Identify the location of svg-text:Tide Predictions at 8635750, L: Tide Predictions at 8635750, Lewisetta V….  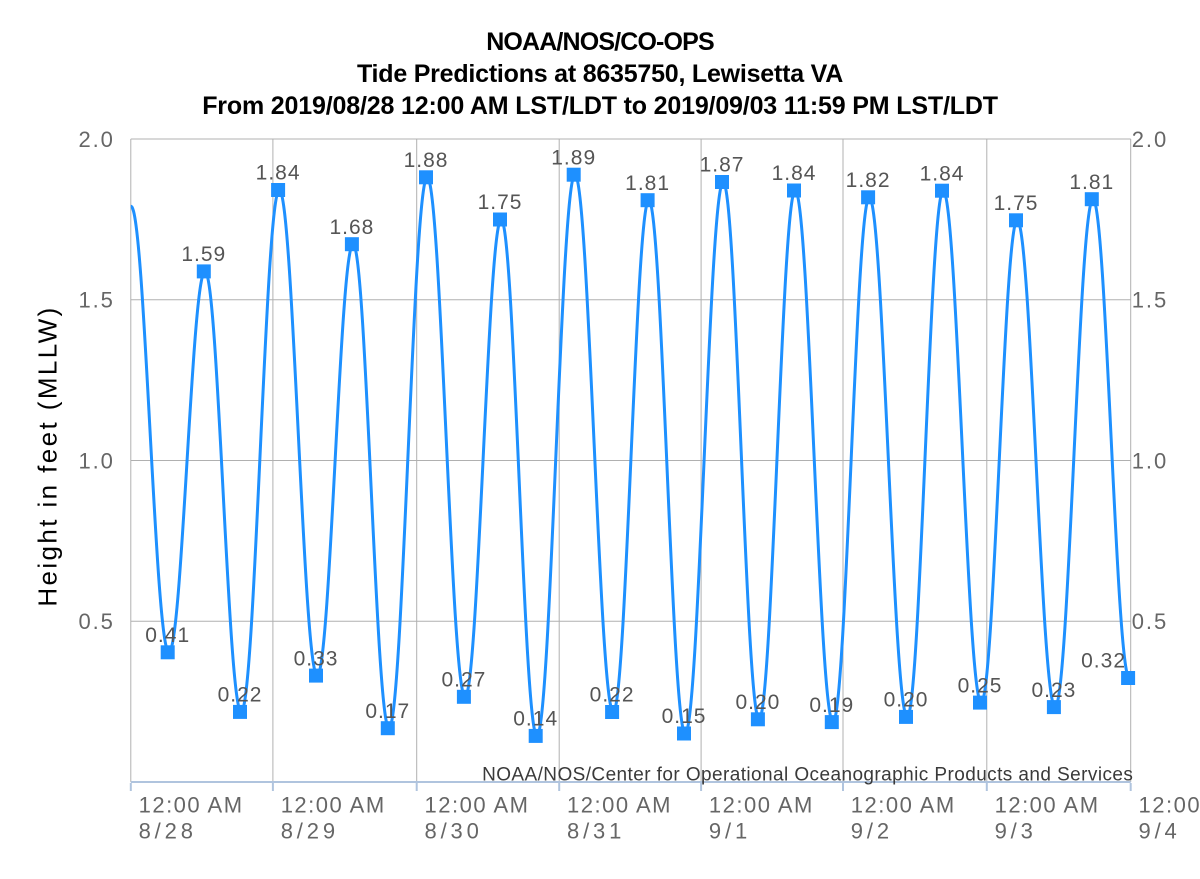
(600, 74).